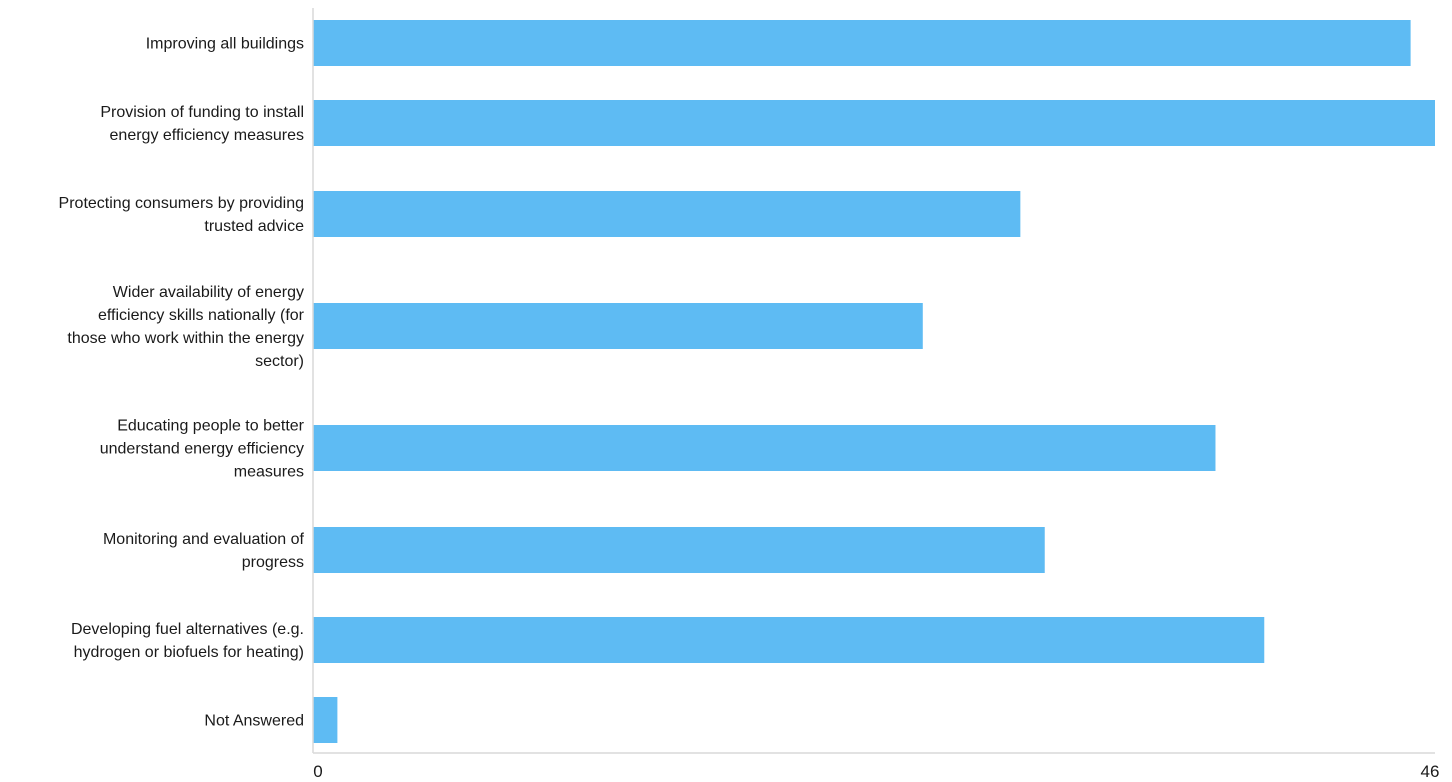 This screenshot has width=1452, height=782. Describe the element at coordinates (1430, 771) in the screenshot. I see `x-tick-label-max: 46` at that location.